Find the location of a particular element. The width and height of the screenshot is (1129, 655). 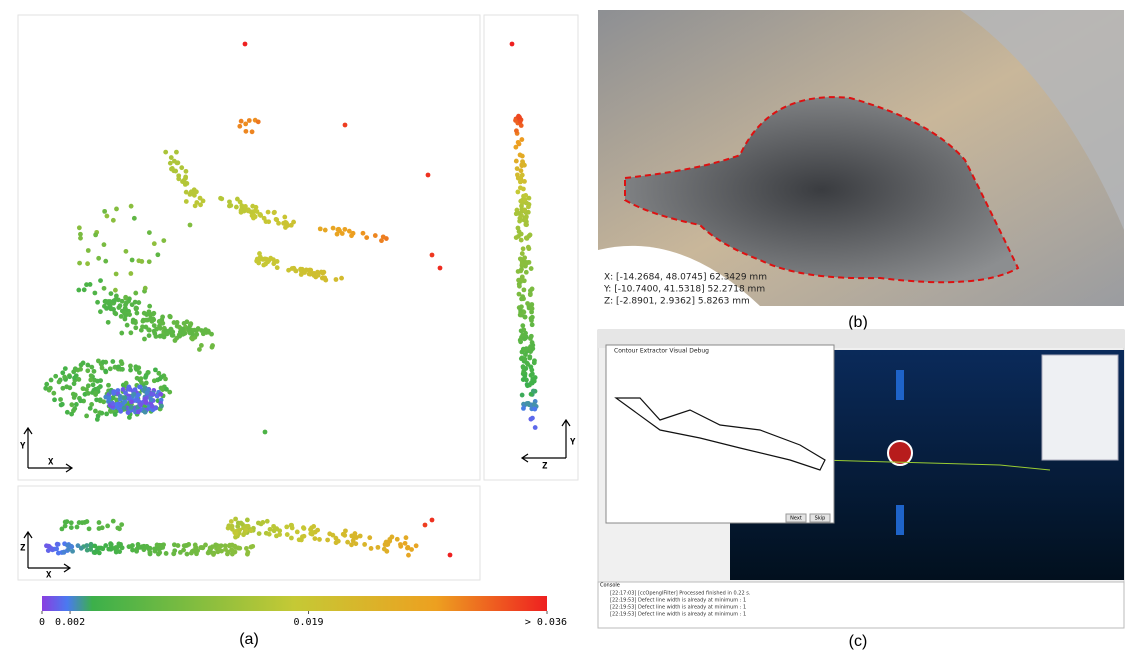

profile is located at coordinates (935, 465).